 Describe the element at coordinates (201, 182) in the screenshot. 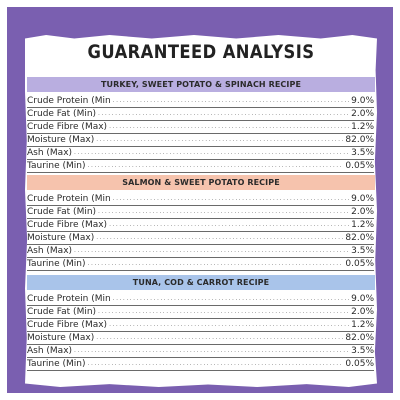

I see `section-heading-salmon: SALMON & SWEET POTATO RECIPE` at that location.